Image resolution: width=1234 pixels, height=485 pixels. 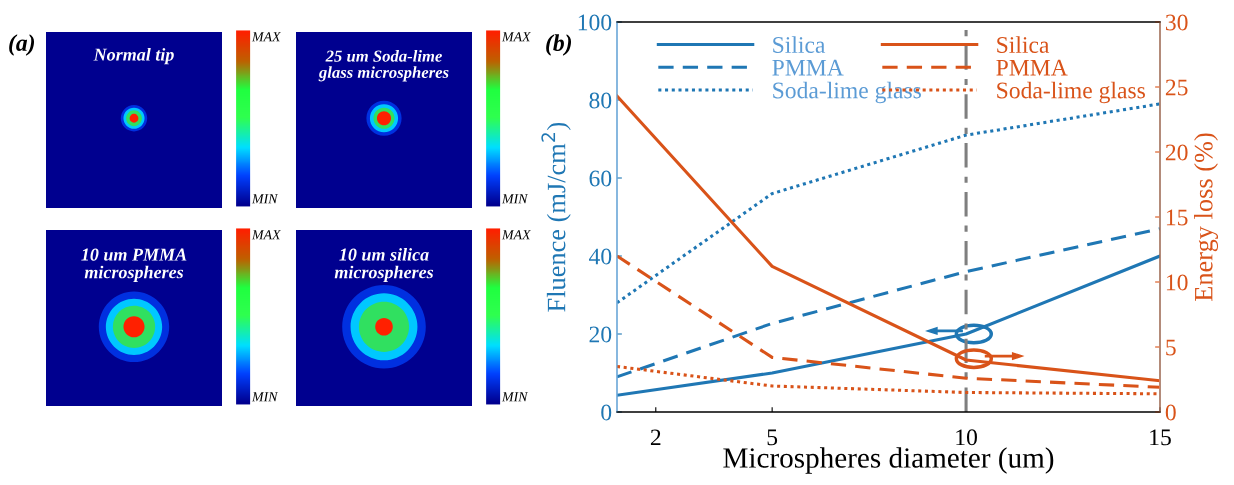 What do you see at coordinates (383, 66) in the screenshot?
I see `text: 25 um Soda-lime glass microspheres` at bounding box center [383, 66].